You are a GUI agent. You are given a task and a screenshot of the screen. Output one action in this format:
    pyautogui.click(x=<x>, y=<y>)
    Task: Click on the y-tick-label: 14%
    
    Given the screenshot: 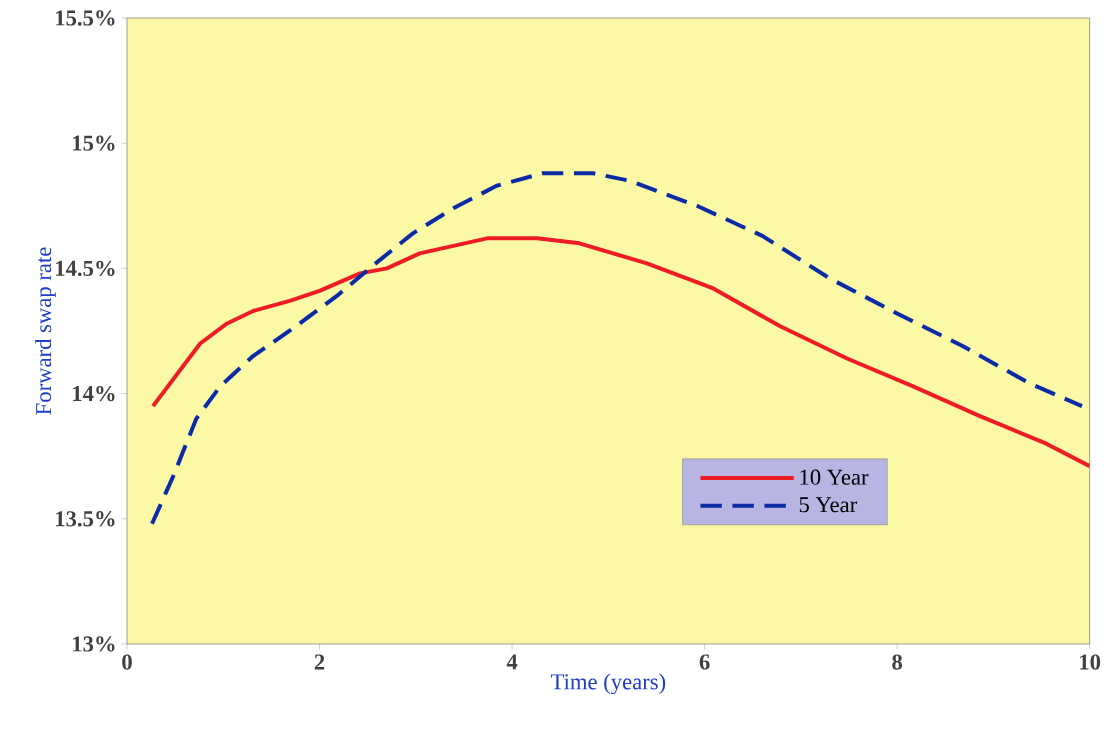 What is the action you would take?
    pyautogui.click(x=94, y=393)
    